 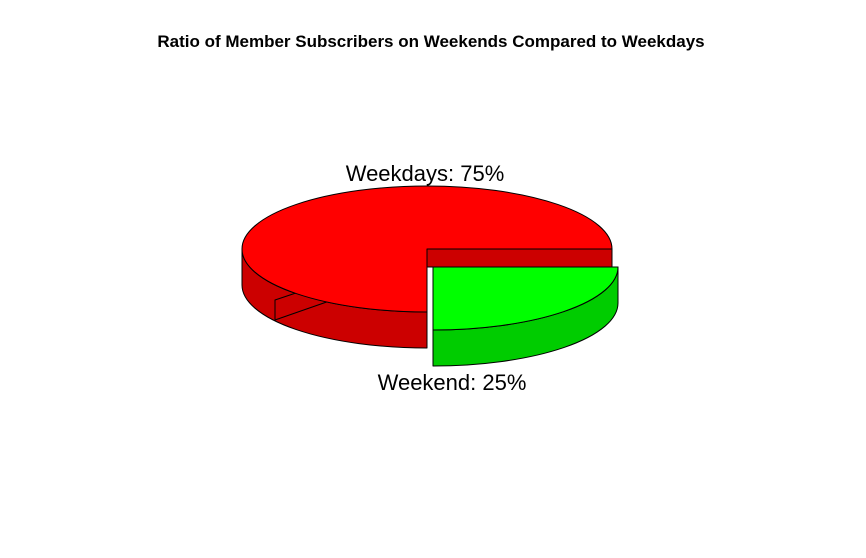 What do you see at coordinates (452, 382) in the screenshot?
I see `data-label-weekend: Weekend: 25%` at bounding box center [452, 382].